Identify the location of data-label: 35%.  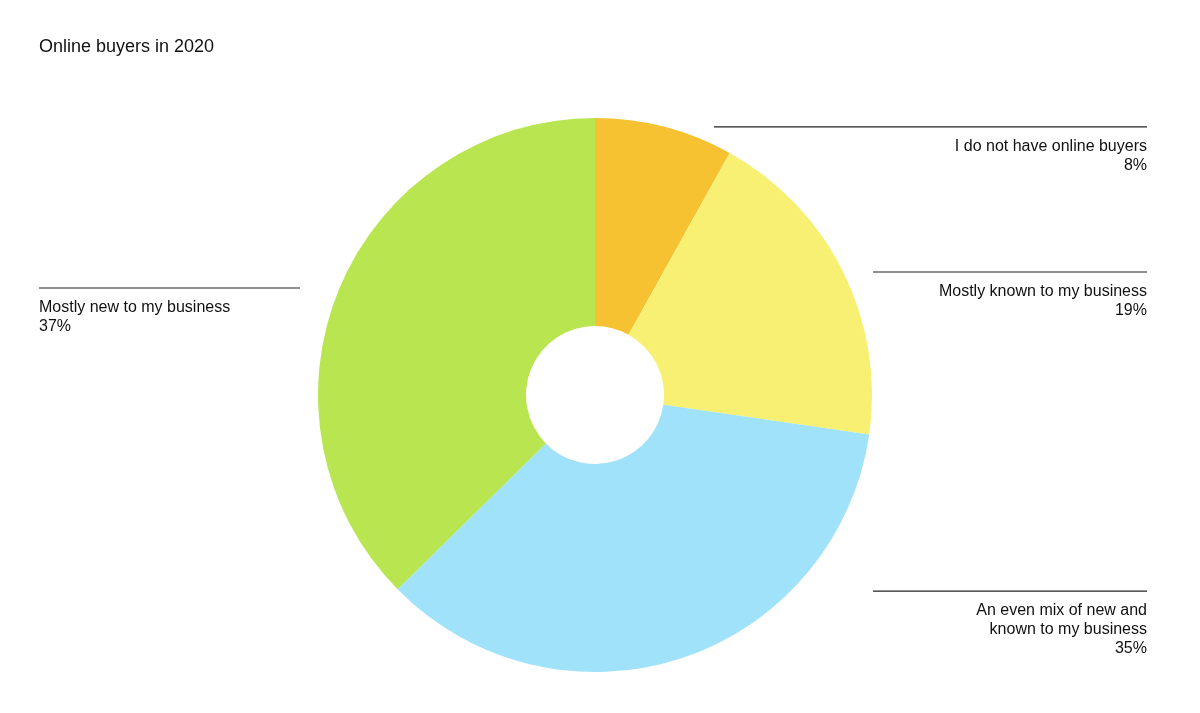
(1130, 648).